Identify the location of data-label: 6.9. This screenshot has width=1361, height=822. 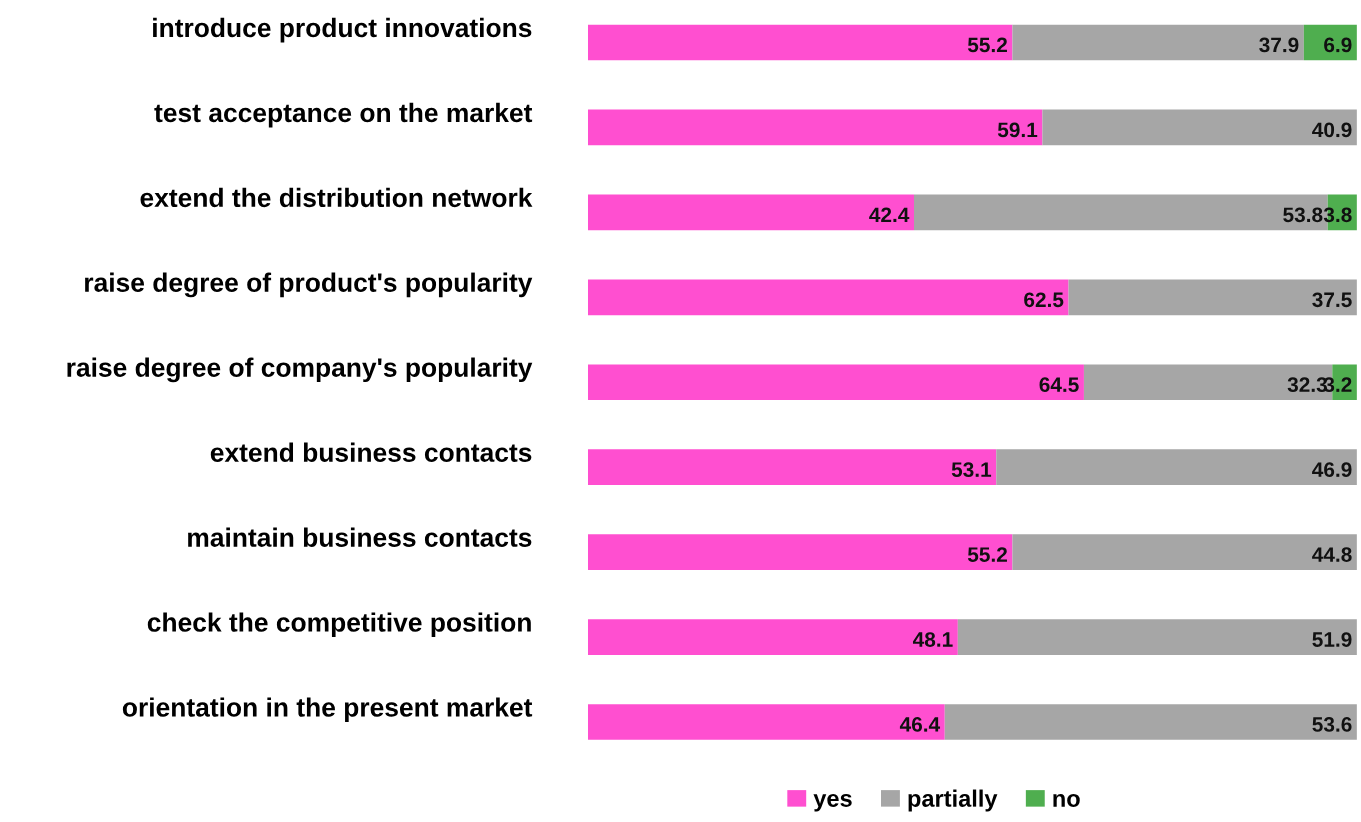
(1338, 45).